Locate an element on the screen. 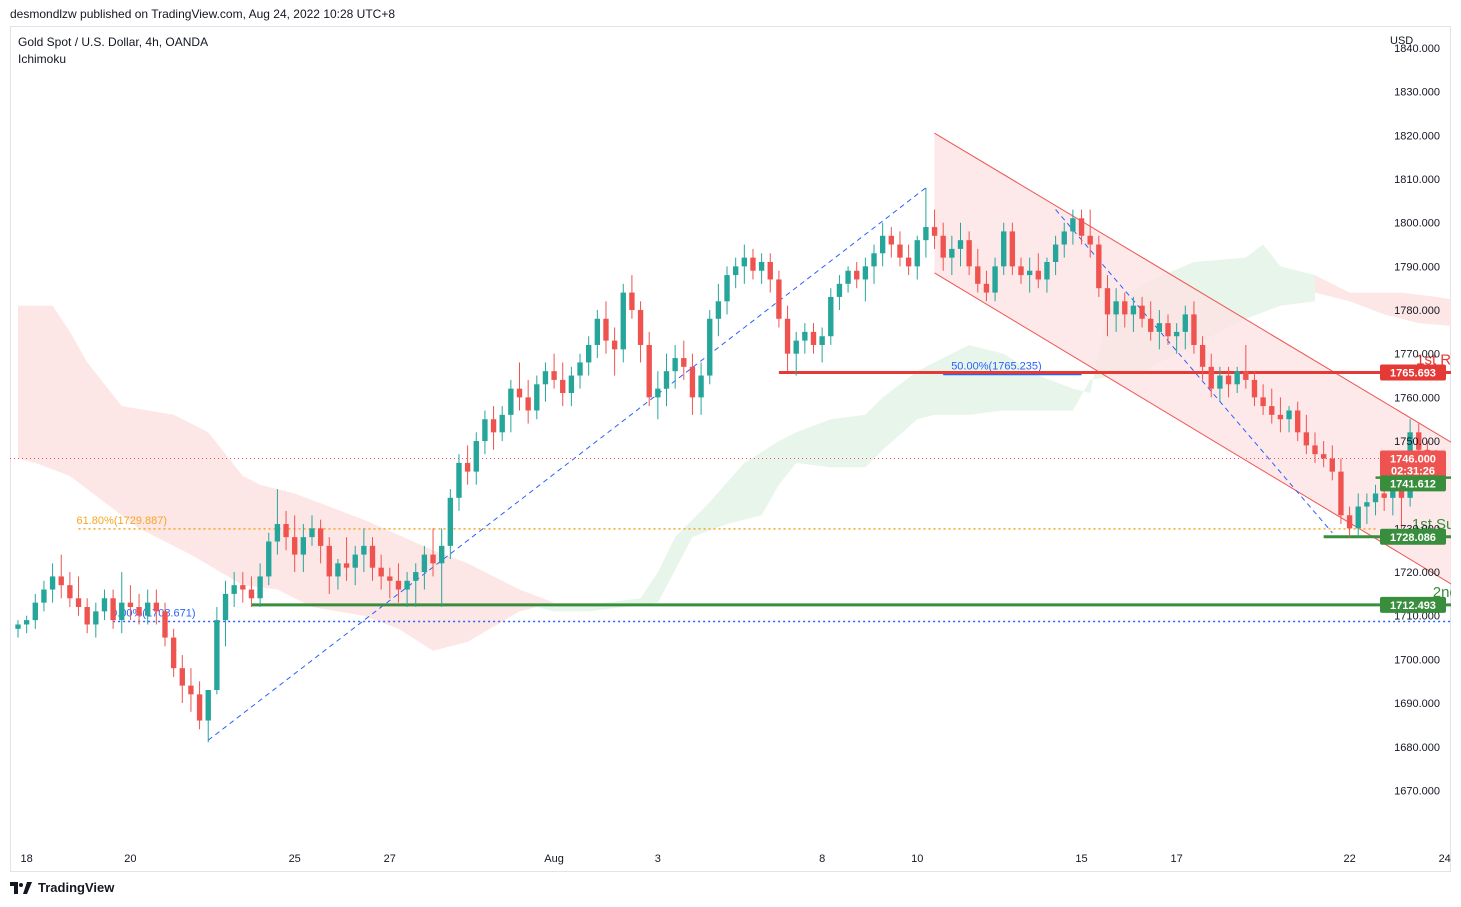  symbol-legend: Gold Spot / U.S. Dollar, 4h, OANDA is located at coordinates (113, 42).